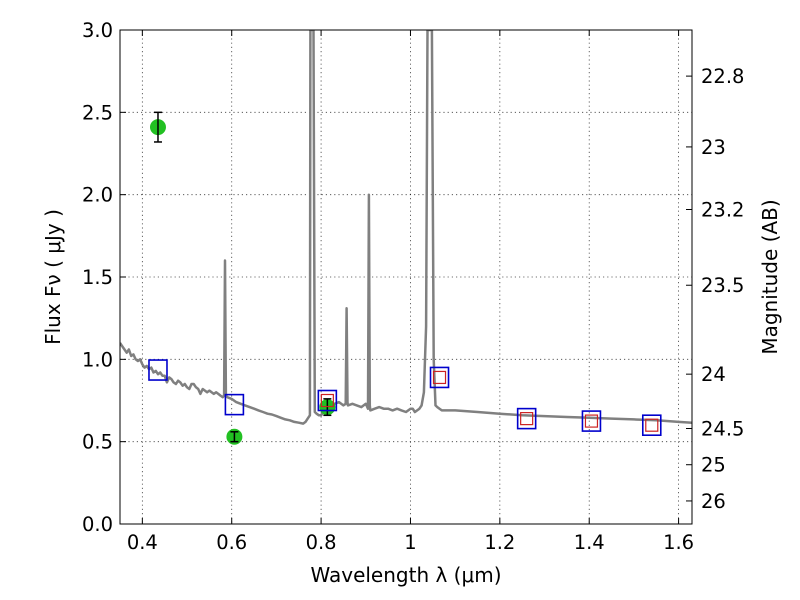  What do you see at coordinates (722, 428) in the screenshot?
I see `right-tick-label: 24.5` at bounding box center [722, 428].